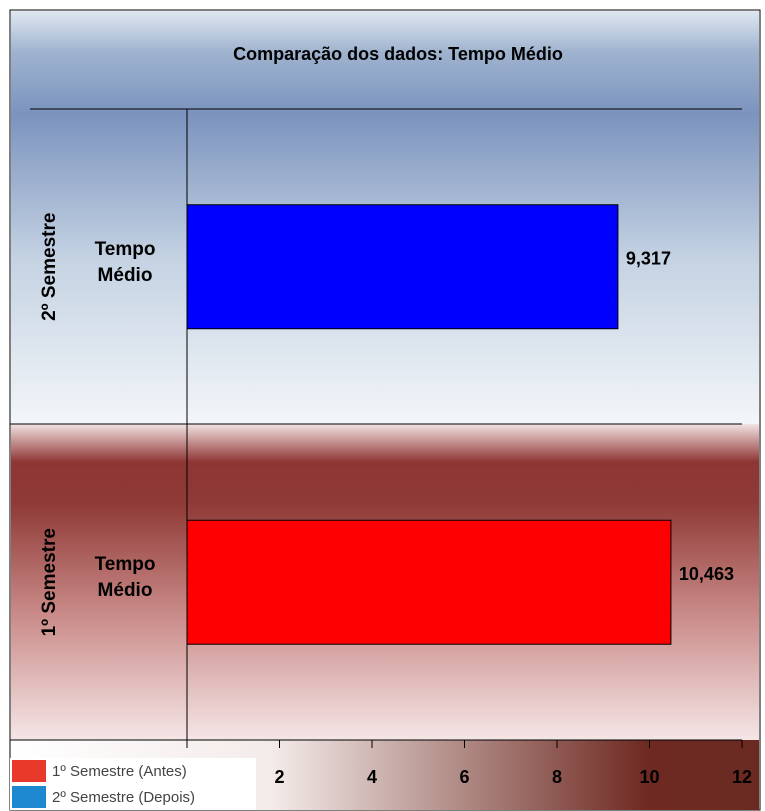 The width and height of the screenshot is (765, 811). What do you see at coordinates (398, 54) in the screenshot?
I see `chart-title: Comparação dos dados: Tempo Médio` at bounding box center [398, 54].